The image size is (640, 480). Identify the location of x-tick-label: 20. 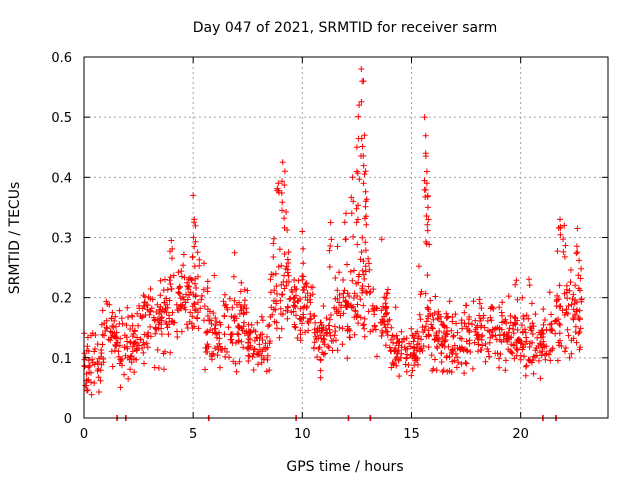
(520, 434).